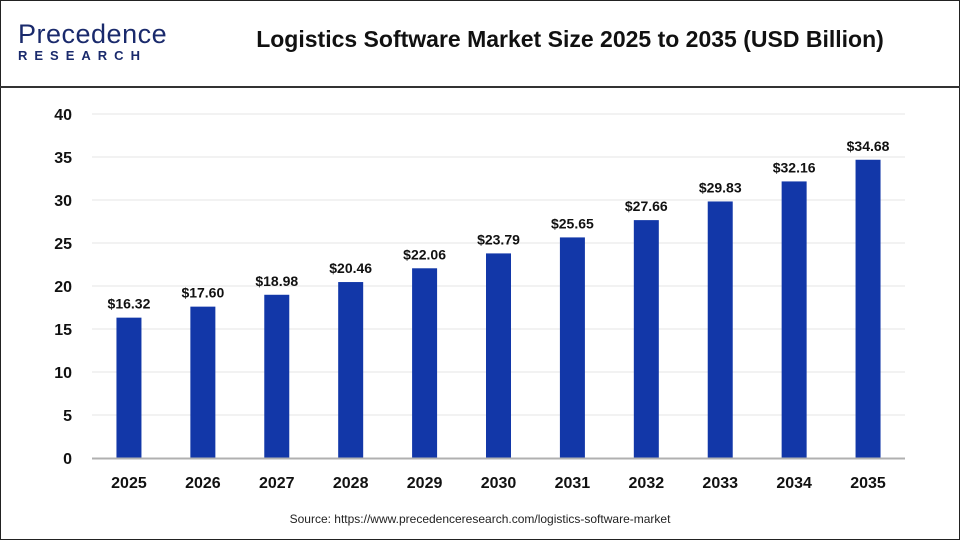  What do you see at coordinates (794, 167) in the screenshot?
I see `data-label: $32.16` at bounding box center [794, 167].